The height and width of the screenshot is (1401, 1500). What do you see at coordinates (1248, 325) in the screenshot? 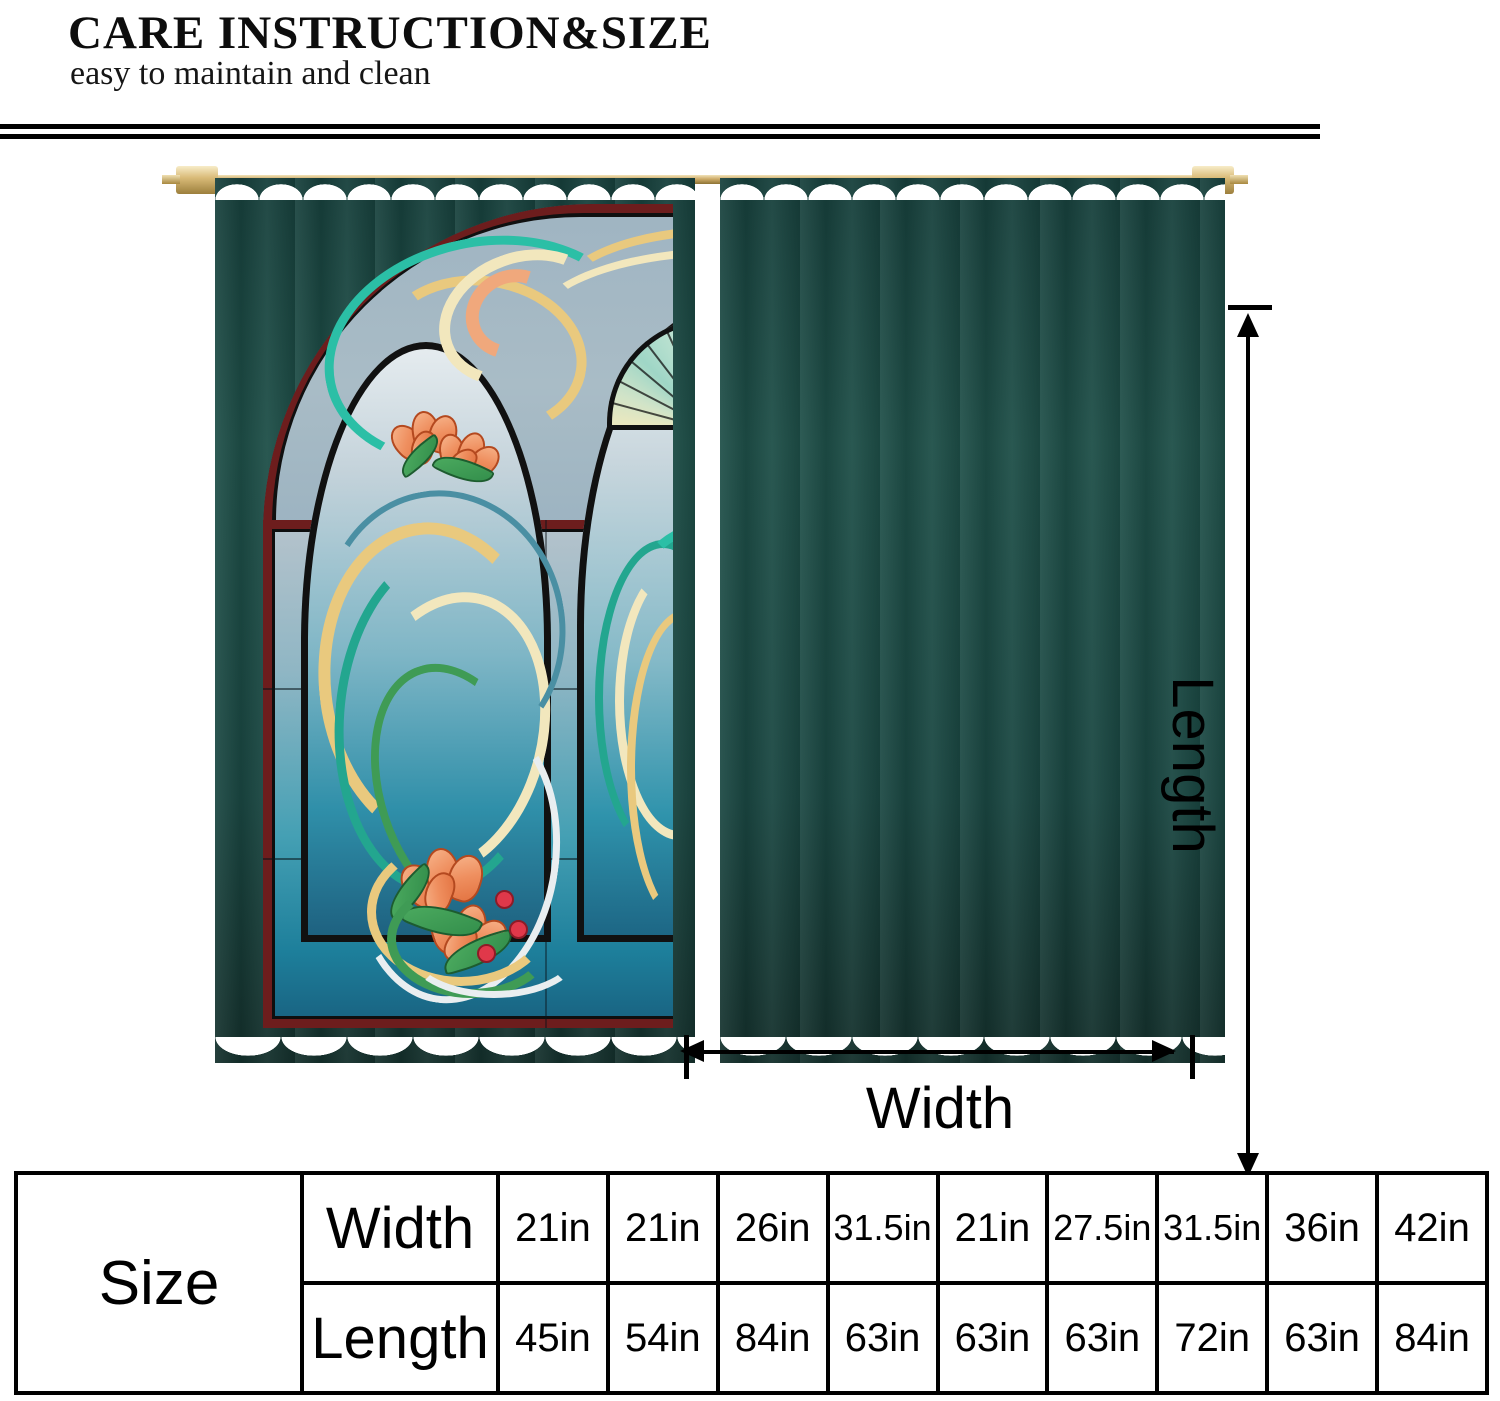
I see `length-arrow-up-icon` at bounding box center [1248, 325].